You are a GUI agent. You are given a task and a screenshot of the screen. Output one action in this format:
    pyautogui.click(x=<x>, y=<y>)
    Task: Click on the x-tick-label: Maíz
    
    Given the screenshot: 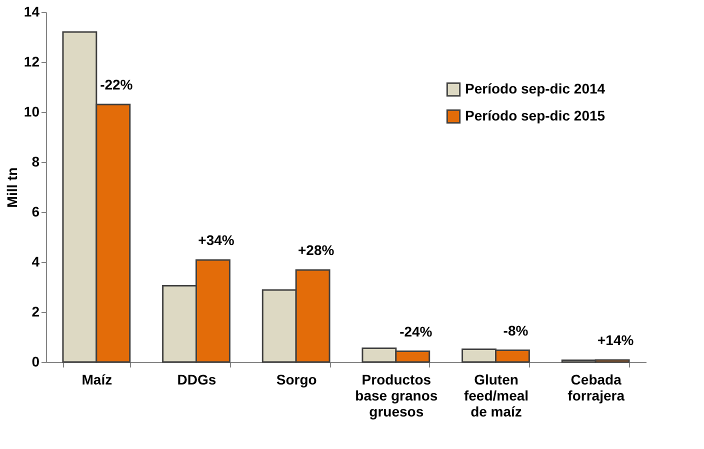 What is the action you would take?
    pyautogui.click(x=97, y=380)
    